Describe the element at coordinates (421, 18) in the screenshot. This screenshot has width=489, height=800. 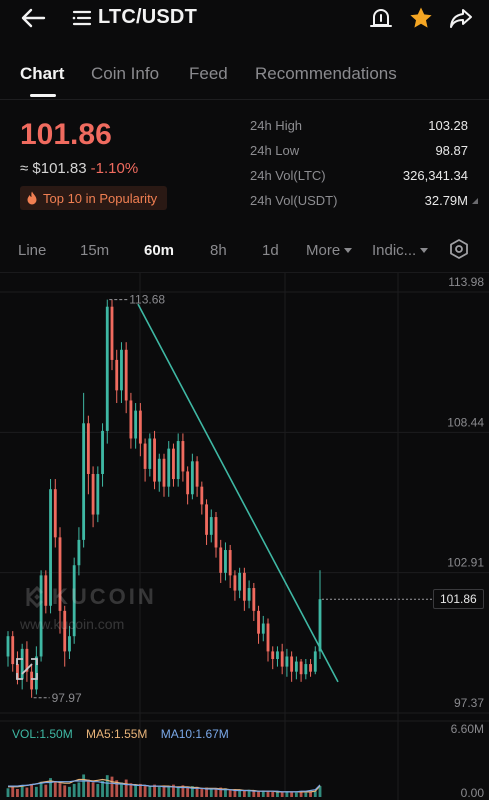
I see `star-icon` at that location.